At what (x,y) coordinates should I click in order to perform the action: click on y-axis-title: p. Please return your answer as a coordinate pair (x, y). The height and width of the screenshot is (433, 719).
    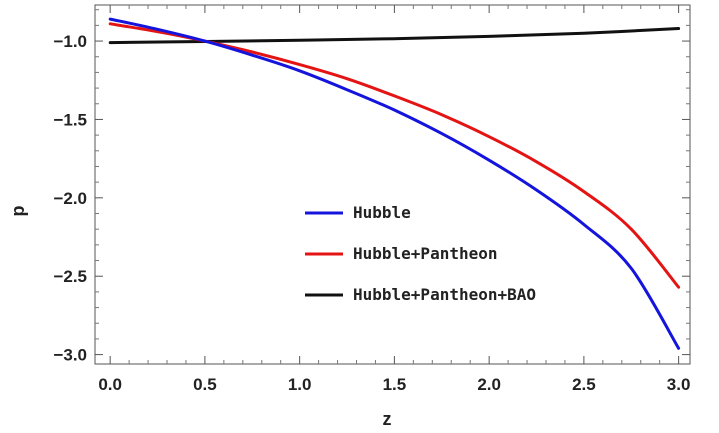
    Looking at the image, I should click on (18, 211).